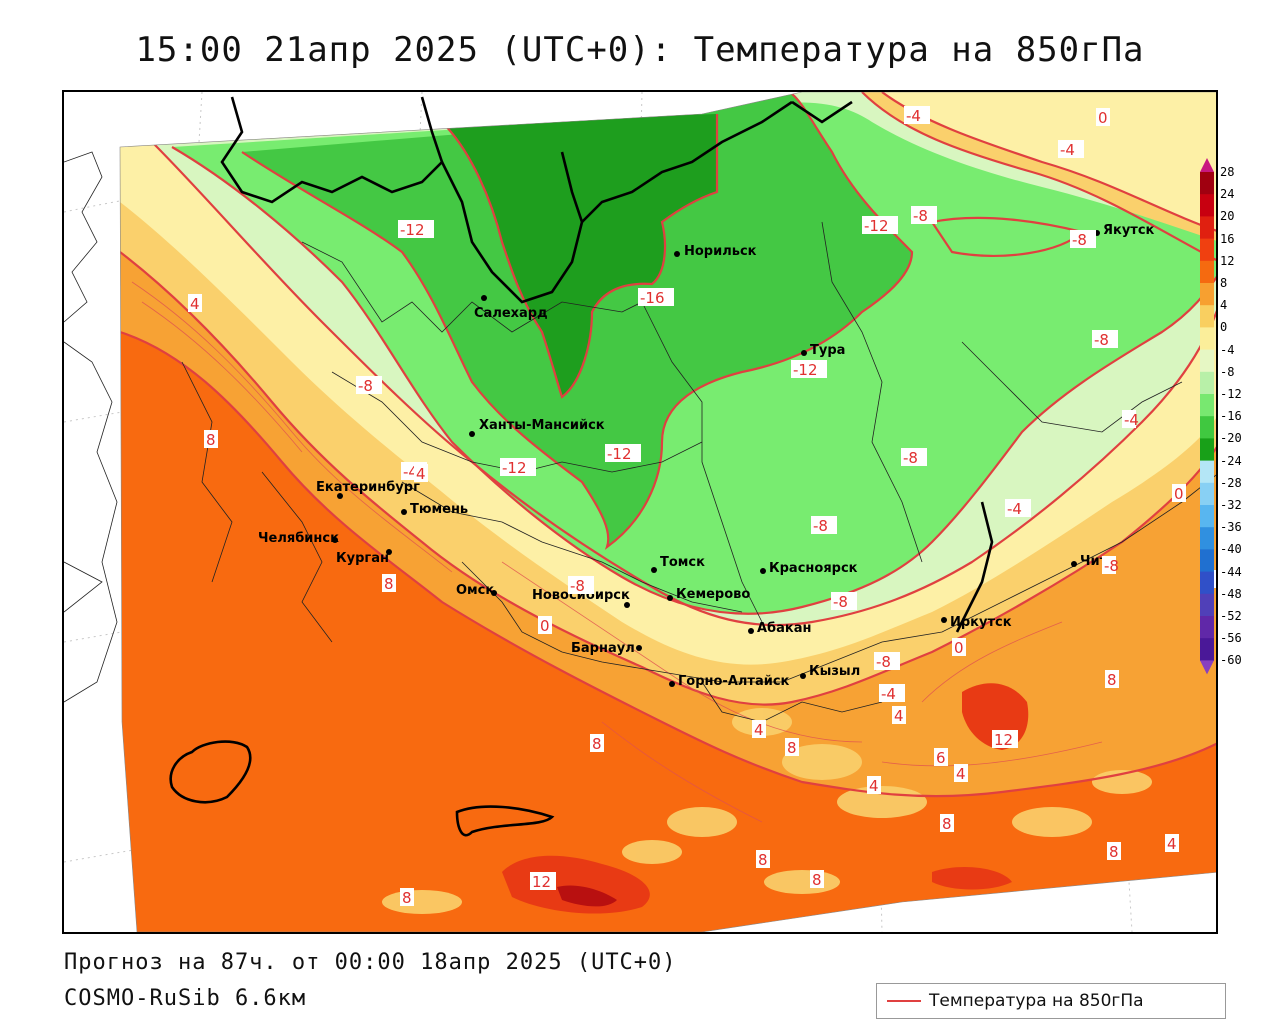 The height and width of the screenshot is (1024, 1280). What do you see at coordinates (368, 487) in the screenshot?
I see `svg-text: Екатеринбург` at bounding box center [368, 487].